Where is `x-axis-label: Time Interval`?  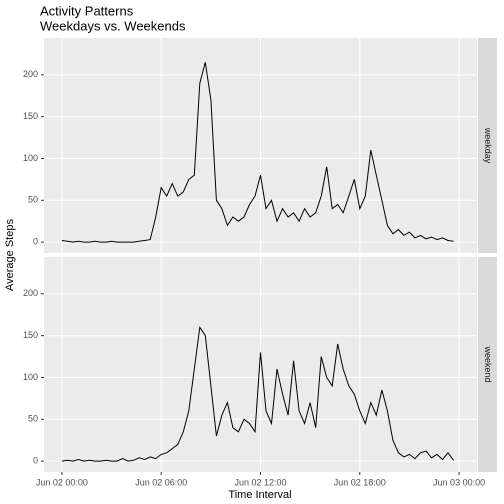
x-axis-label: Time Interval is located at coordinates (259, 495).